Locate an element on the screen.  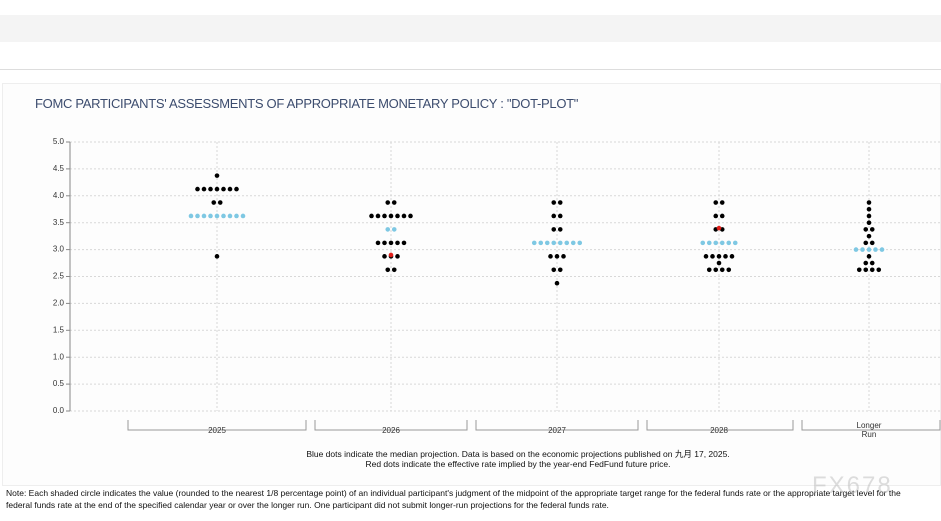
x-tick-label: Longer Run is located at coordinates (869, 430).